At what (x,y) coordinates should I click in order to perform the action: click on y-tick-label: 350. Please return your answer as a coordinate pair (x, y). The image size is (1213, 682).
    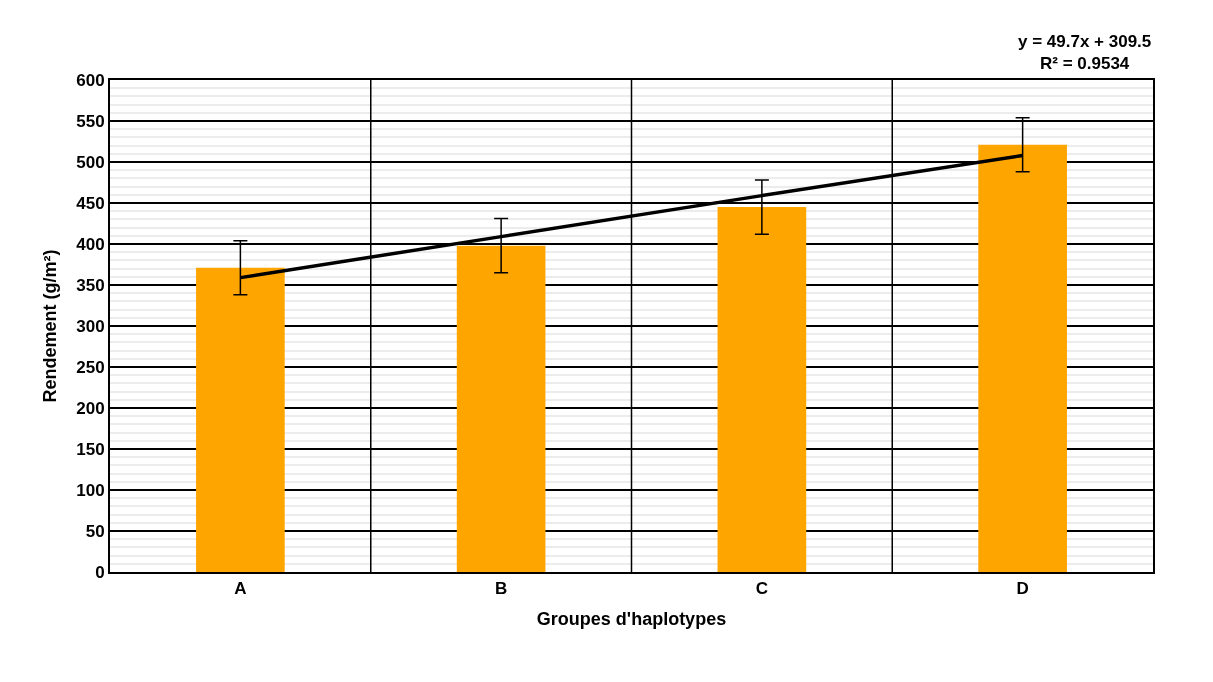
    Looking at the image, I should click on (90, 285).